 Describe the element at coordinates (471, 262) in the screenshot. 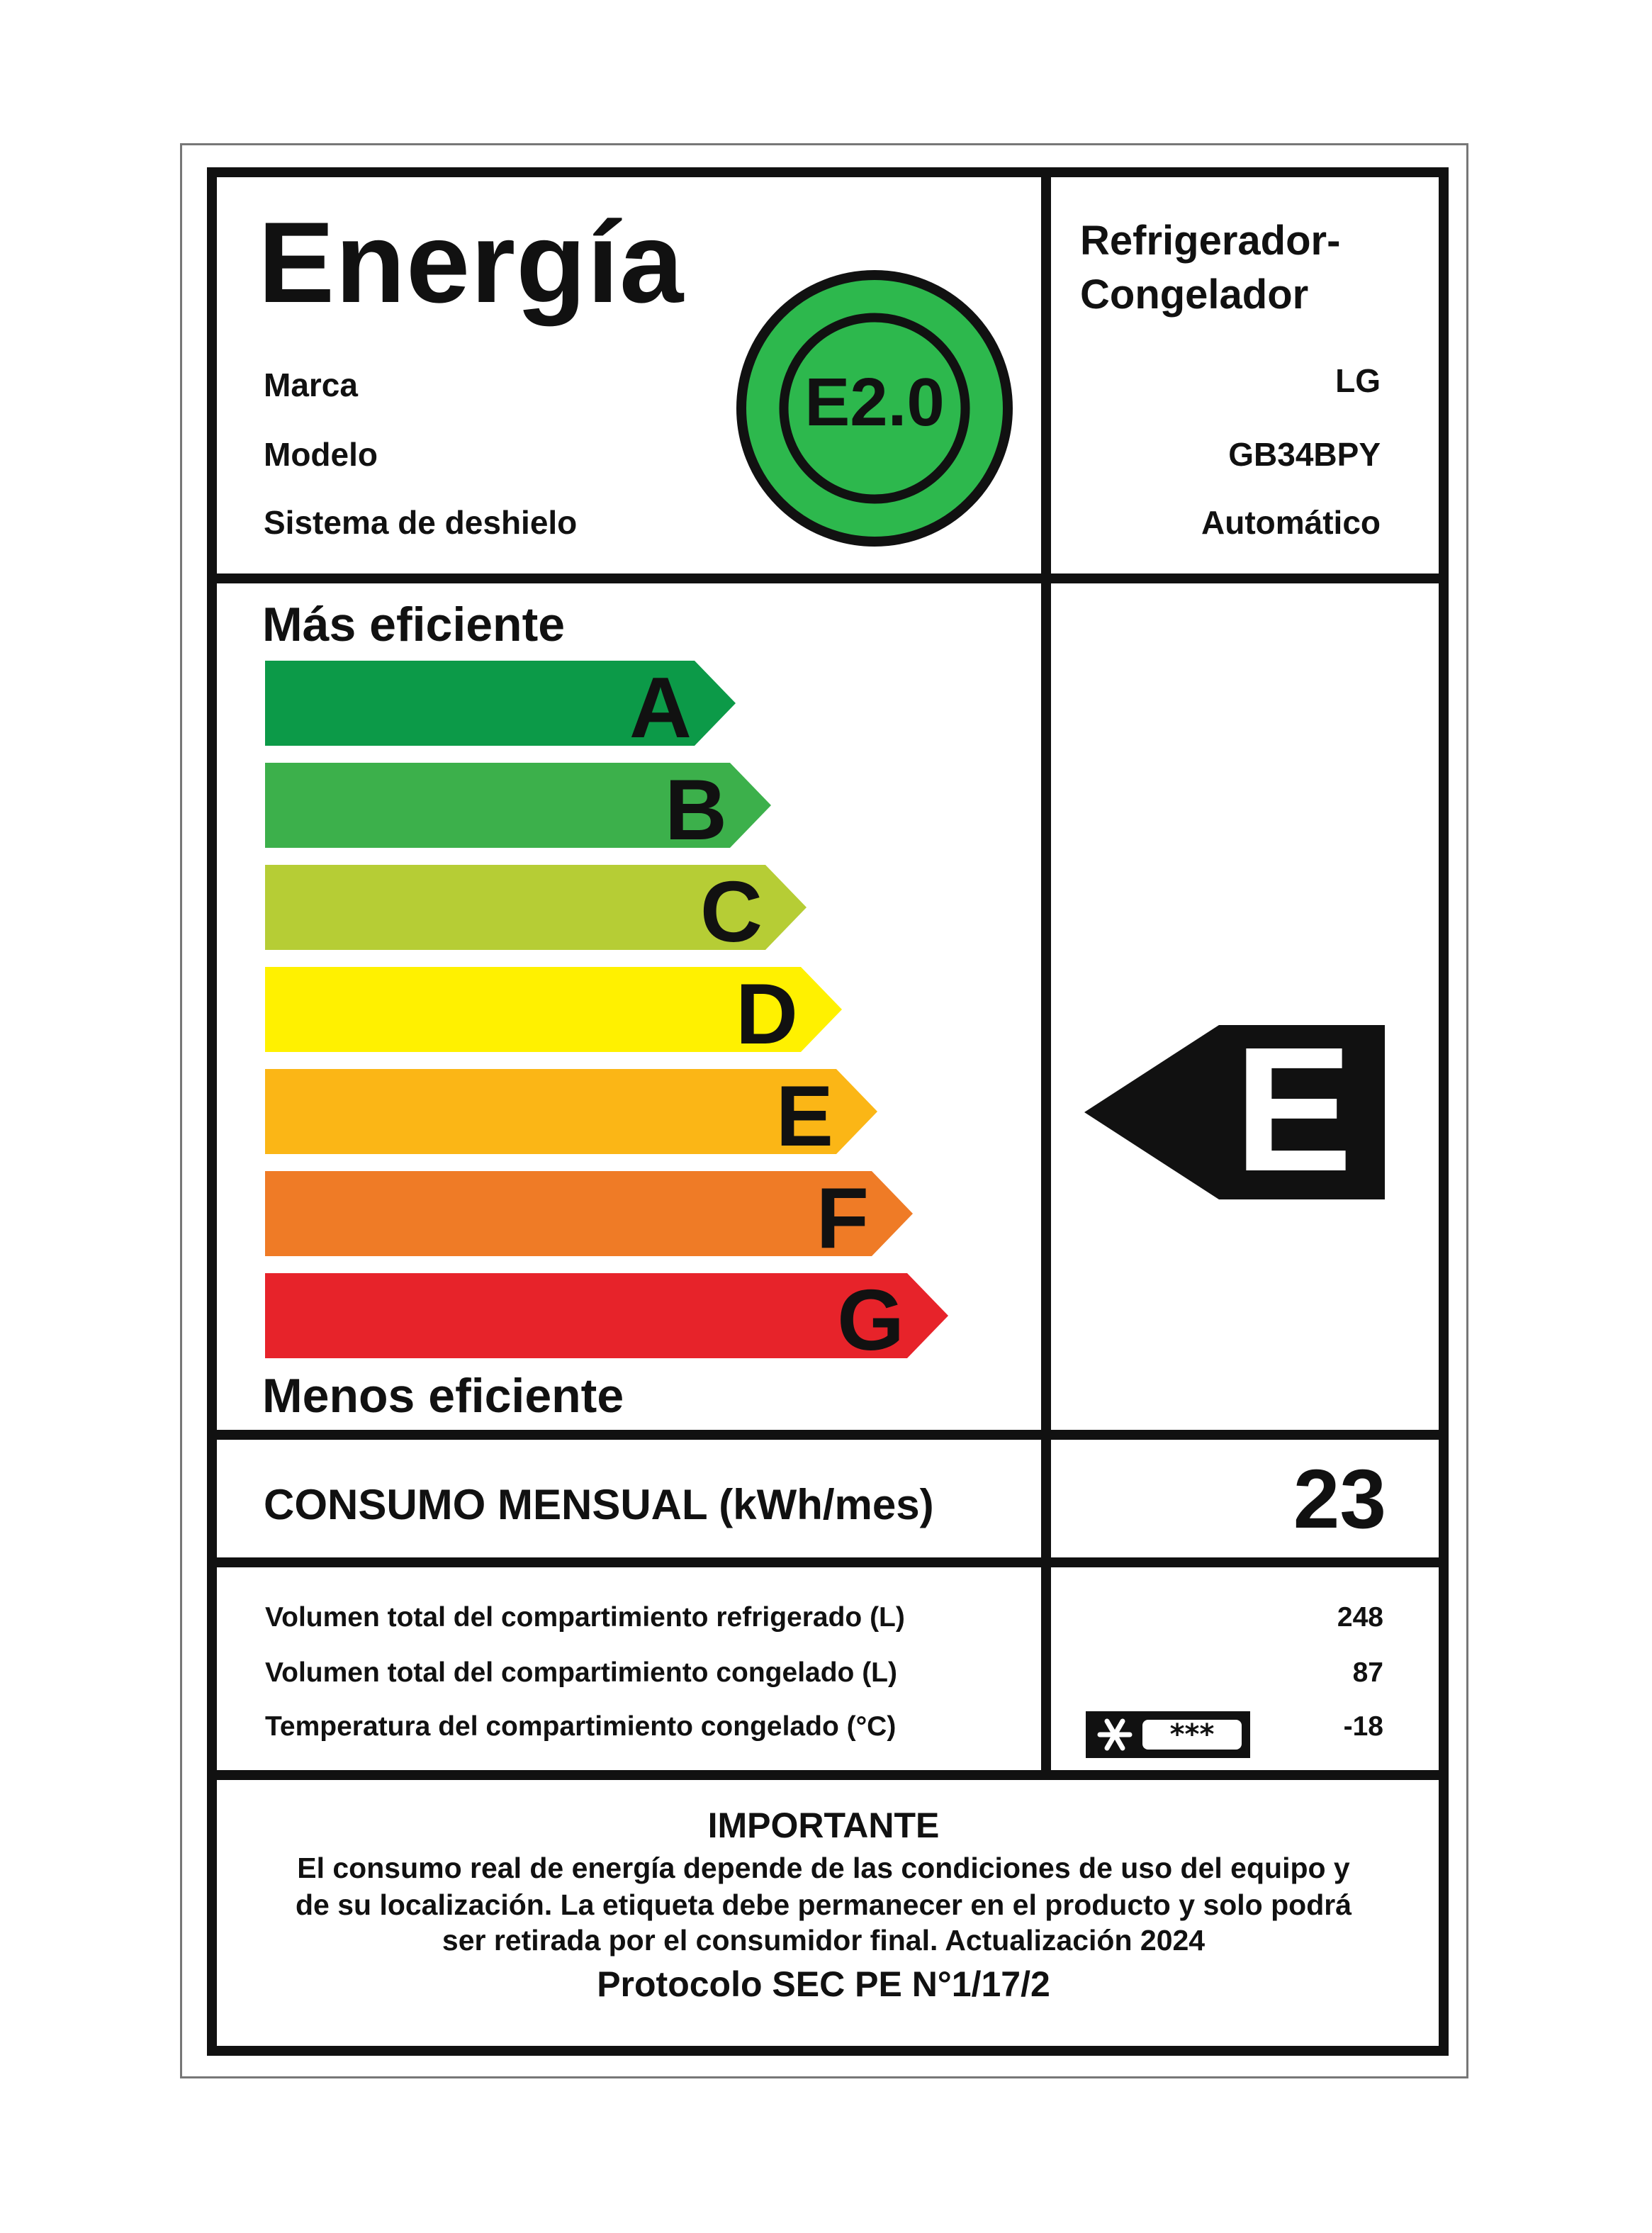

I see `label-title: Energía` at that location.